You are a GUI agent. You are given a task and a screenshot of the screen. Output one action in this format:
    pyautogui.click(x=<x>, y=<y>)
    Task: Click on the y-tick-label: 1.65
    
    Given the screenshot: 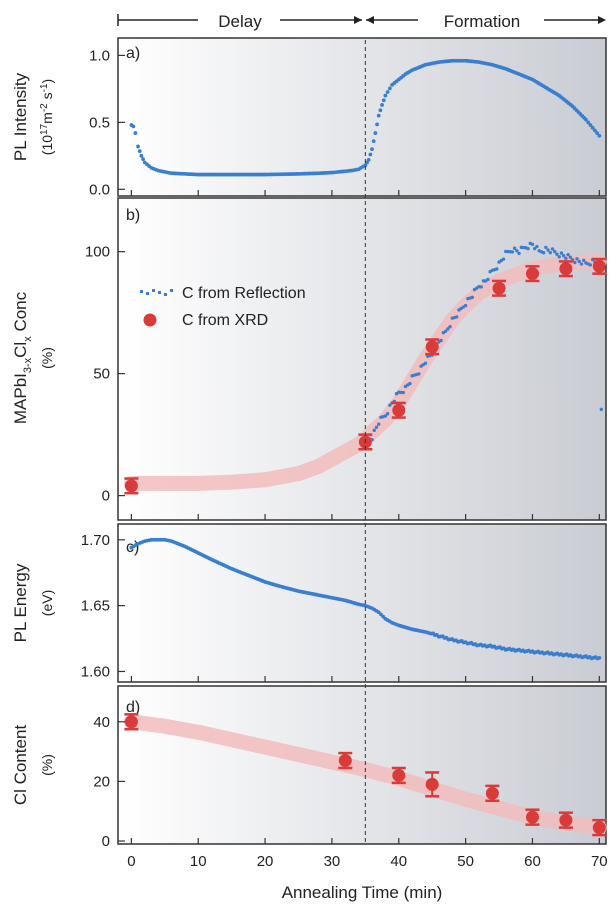 What is the action you would take?
    pyautogui.click(x=95, y=606)
    